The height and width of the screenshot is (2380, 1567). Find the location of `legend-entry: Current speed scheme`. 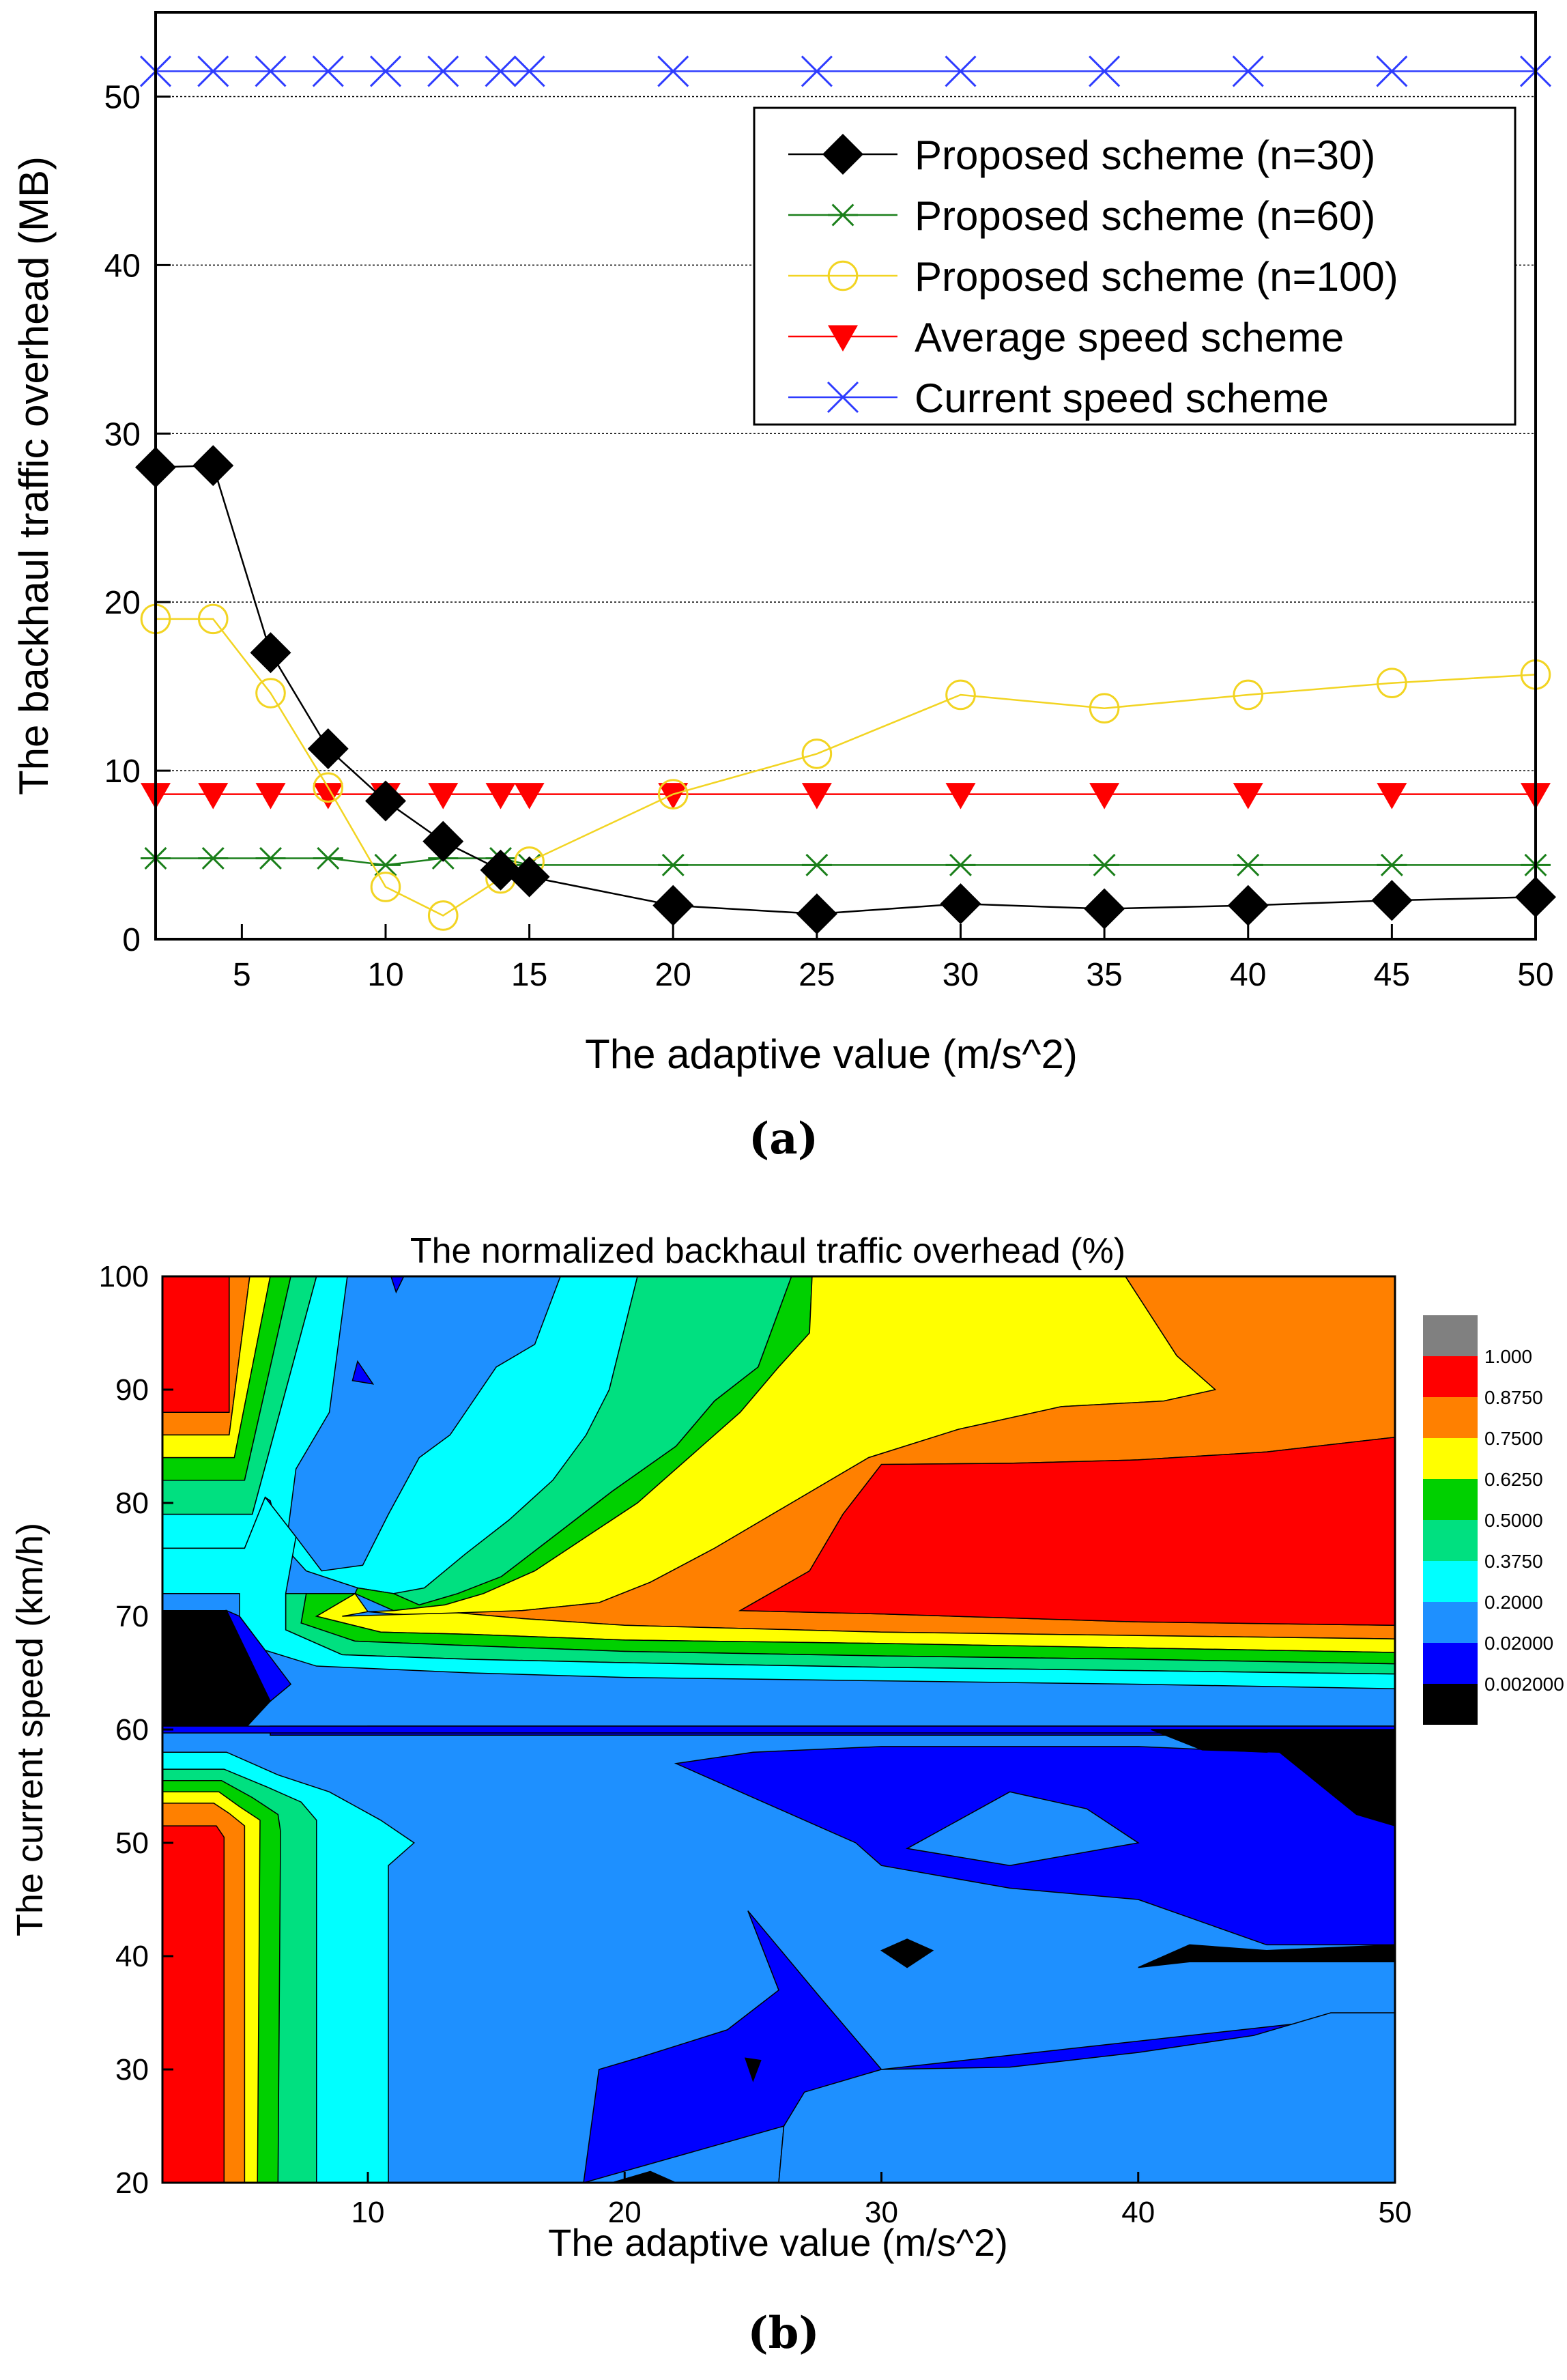

legend-entry: Current speed scheme is located at coordinates (1058, 398).